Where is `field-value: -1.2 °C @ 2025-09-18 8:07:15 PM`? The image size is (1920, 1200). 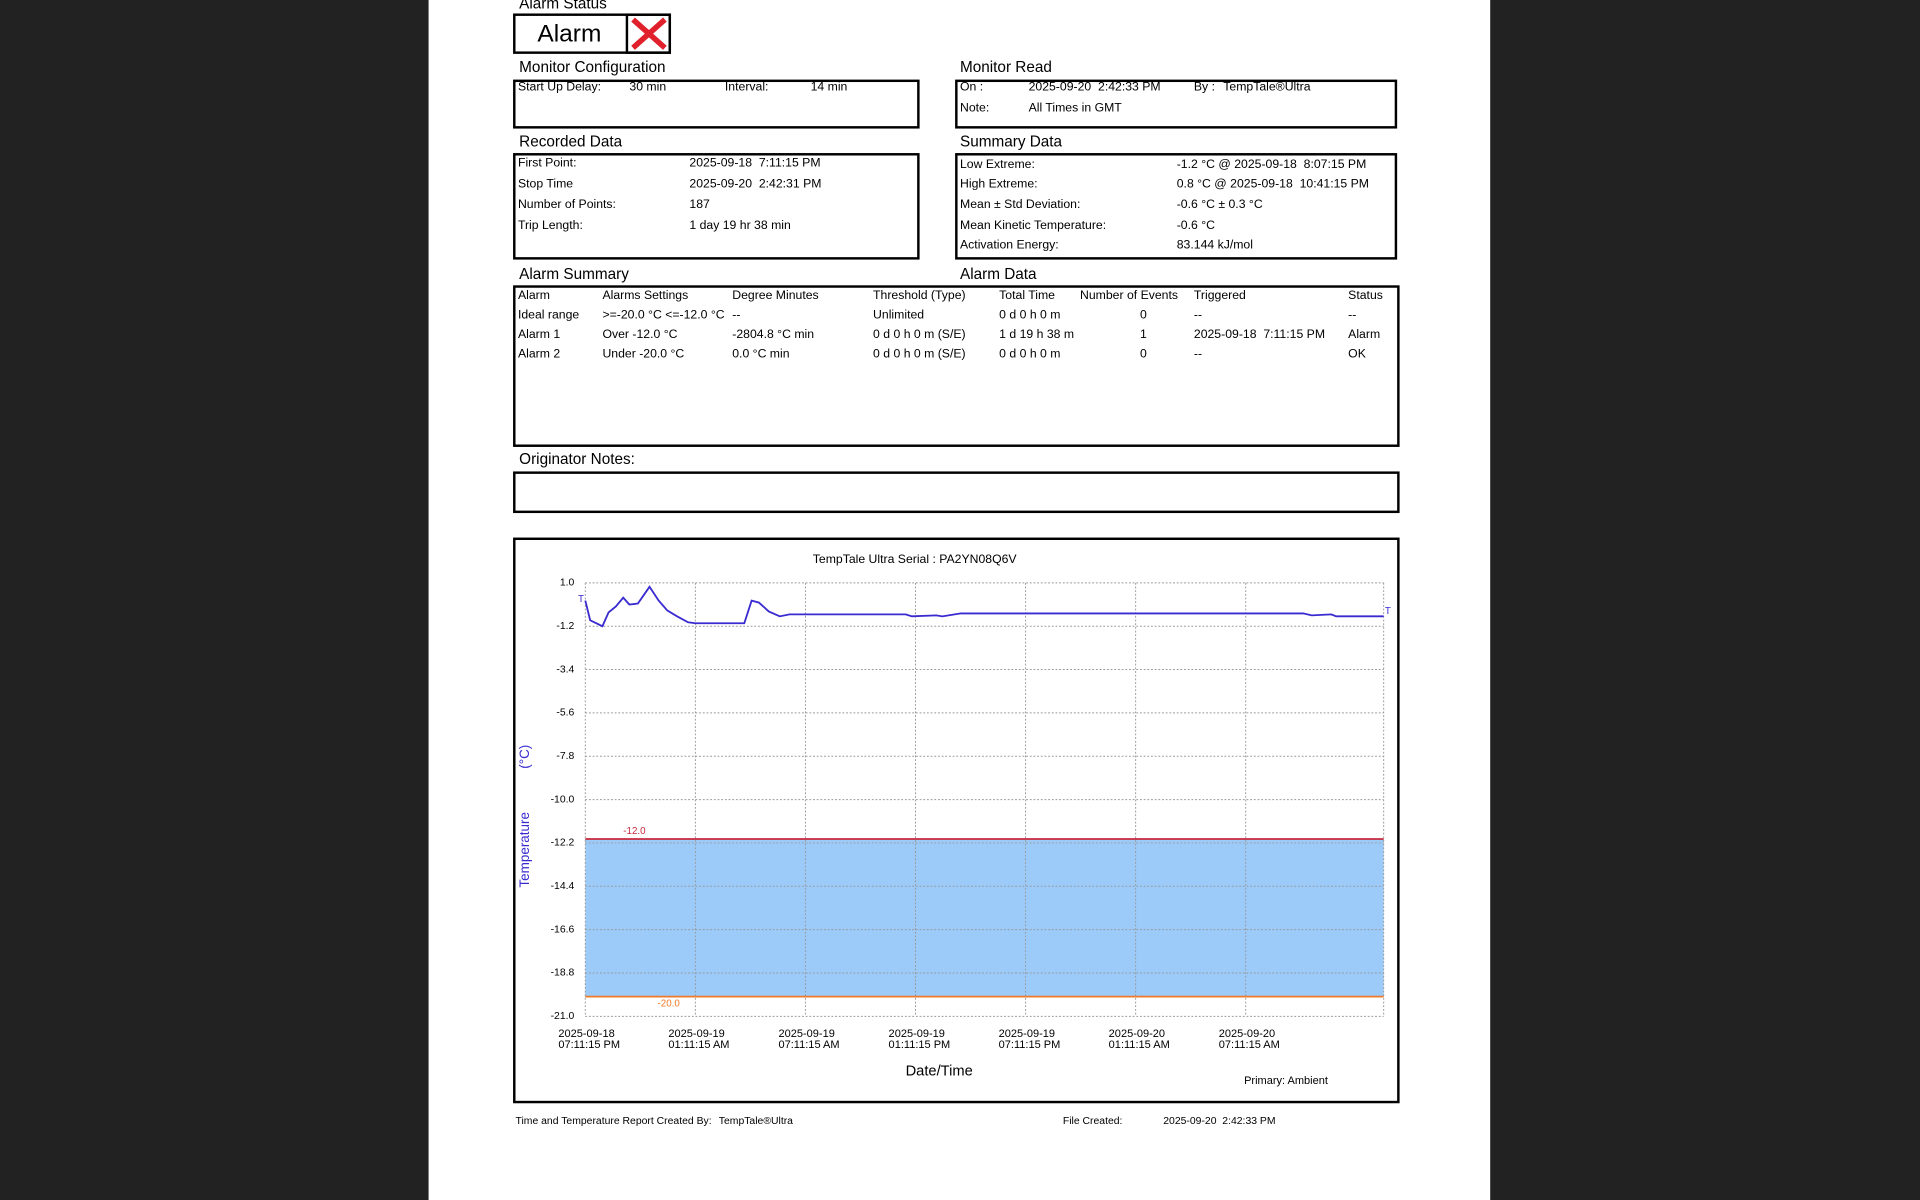
field-value: -1.2 °C @ 2025-09-18 8:07:15 PM is located at coordinates (1271, 164).